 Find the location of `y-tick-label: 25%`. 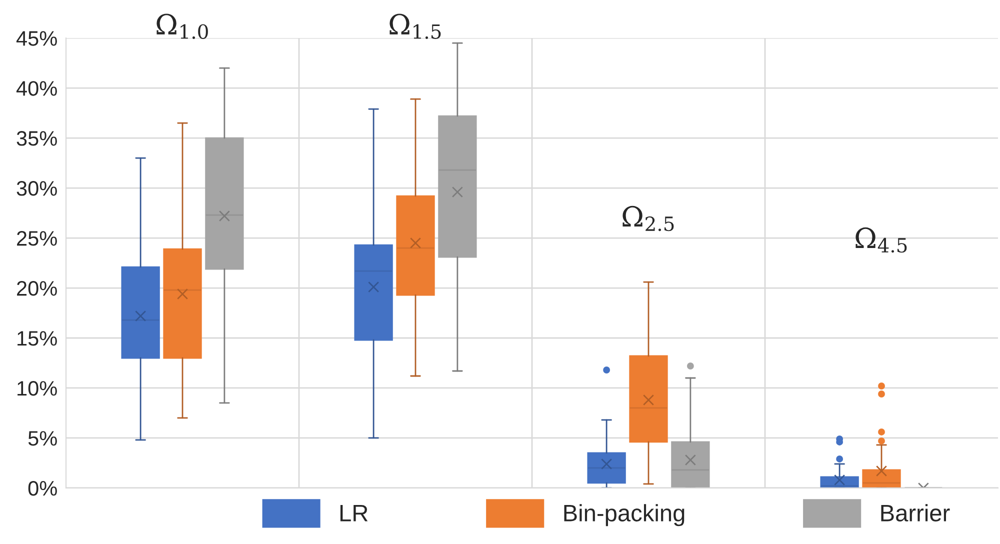

y-tick-label: 25% is located at coordinates (37, 238).